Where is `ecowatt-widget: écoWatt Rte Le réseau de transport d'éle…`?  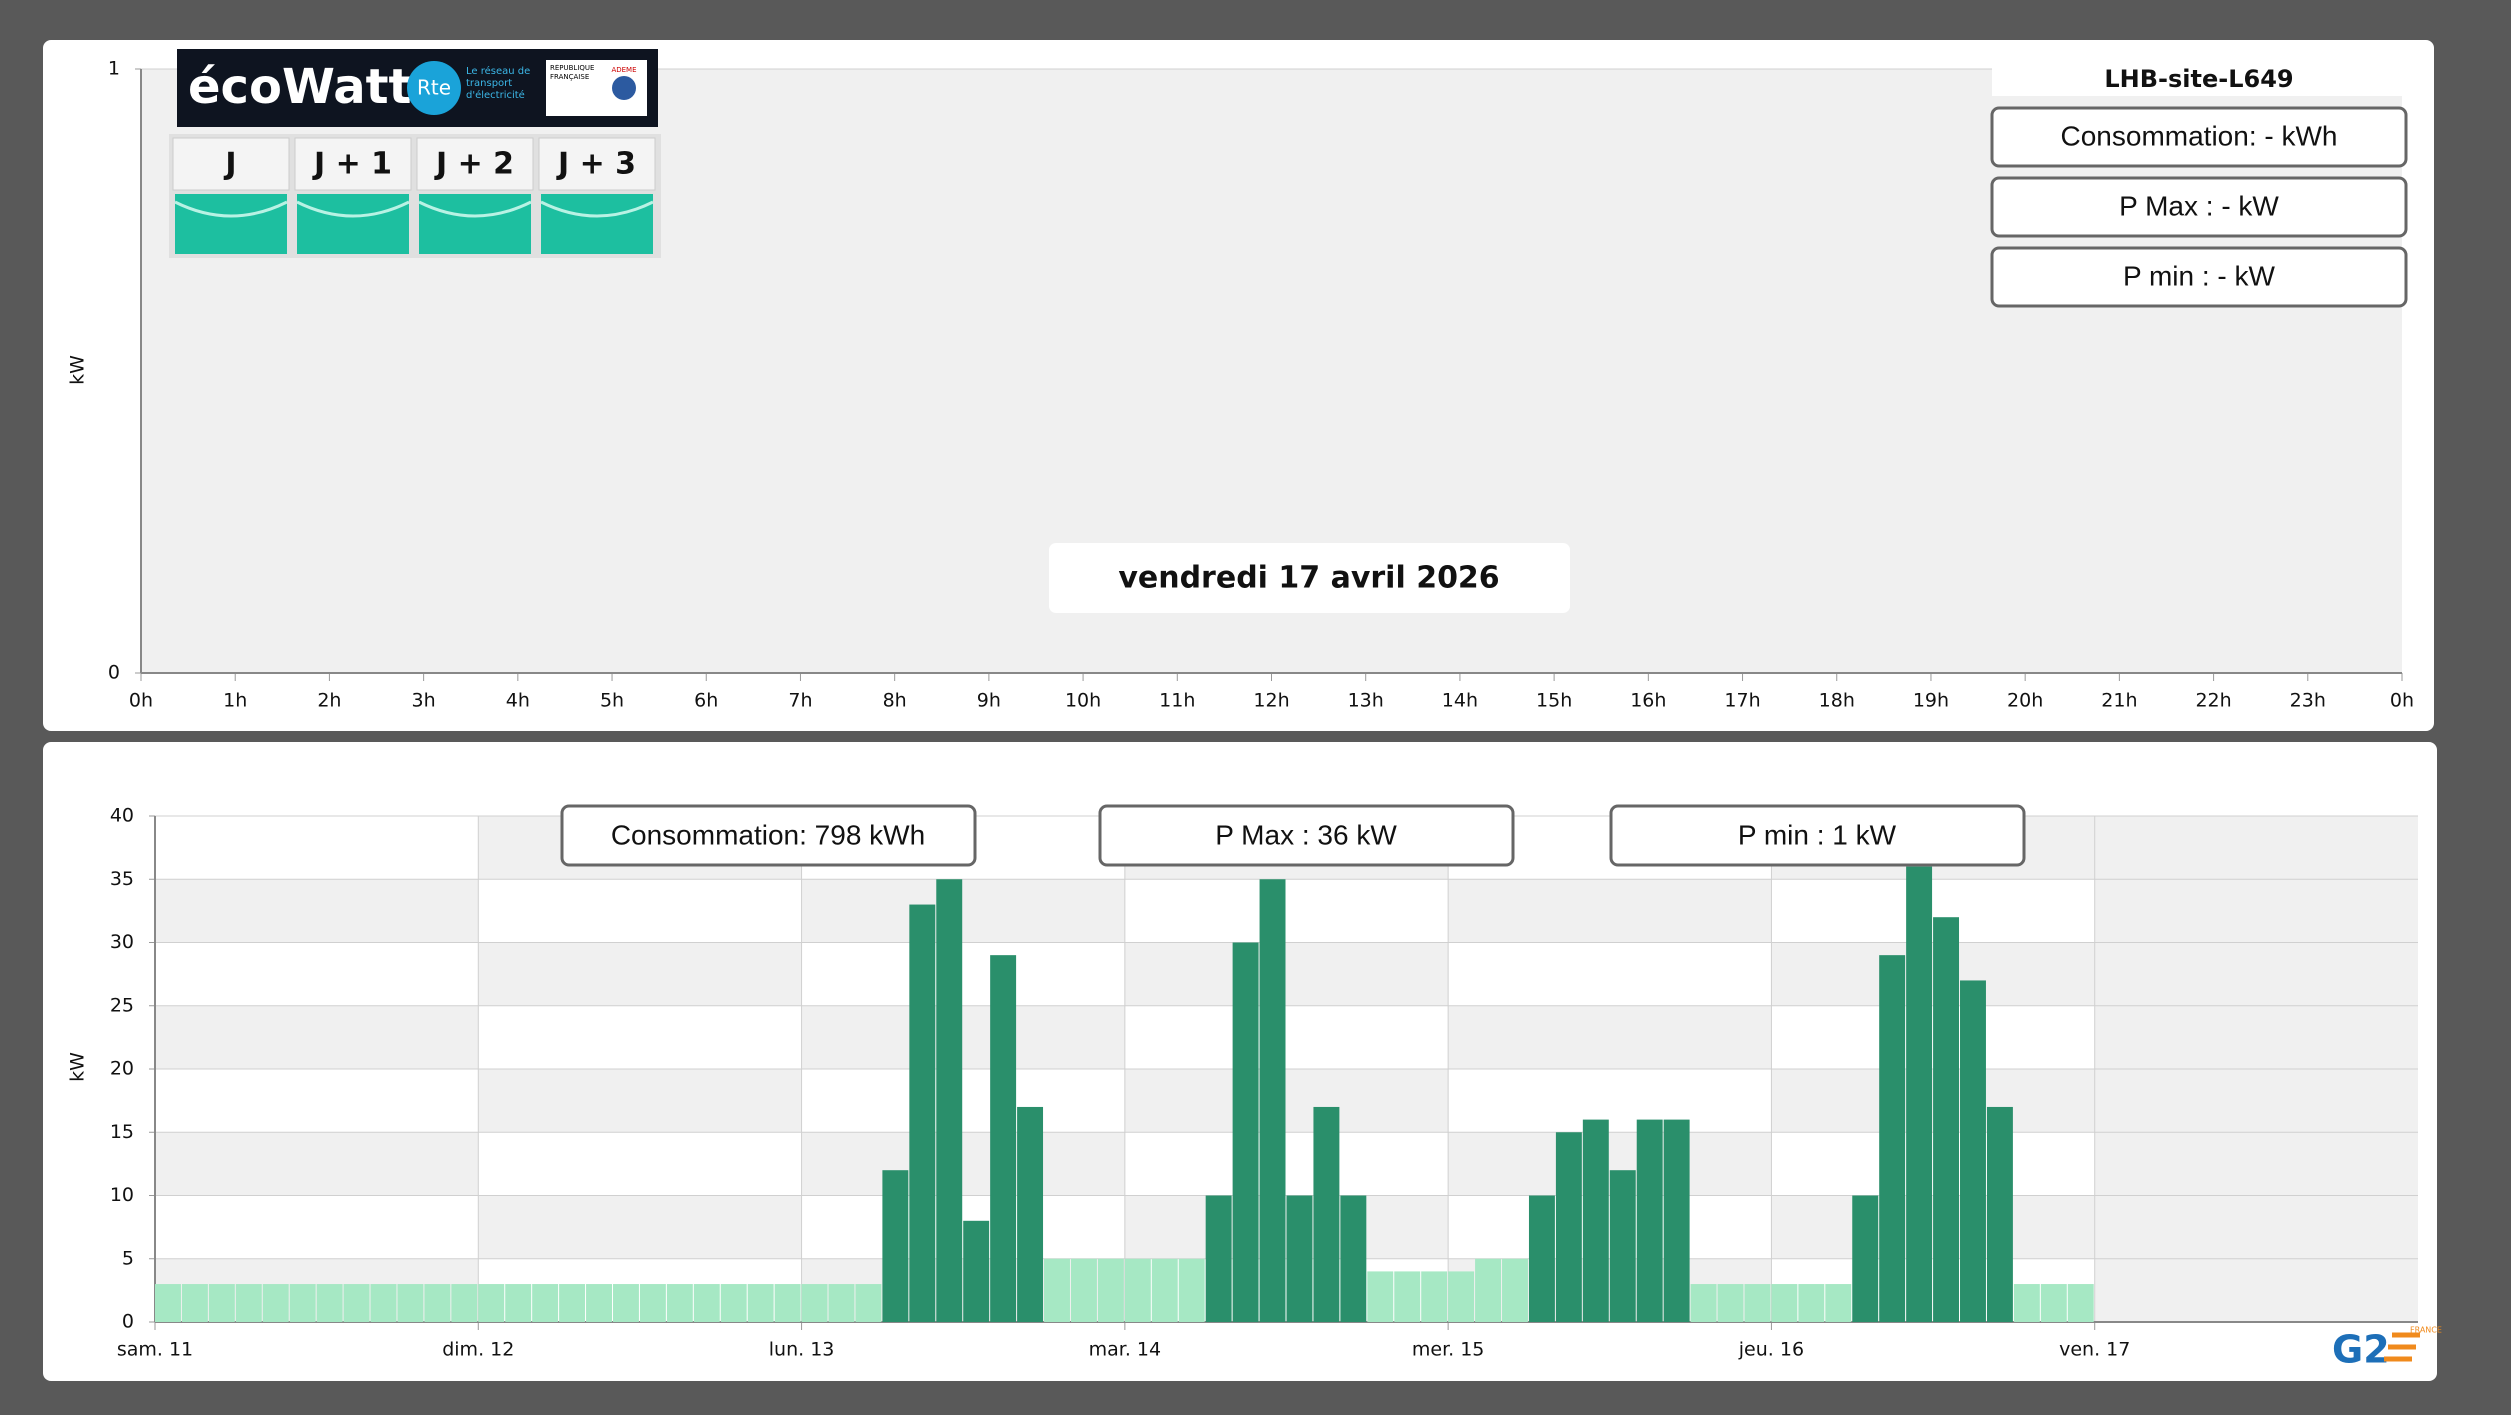 ecowatt-widget: écoWatt Rte Le réseau de transport d'éle… is located at coordinates (415, 153).